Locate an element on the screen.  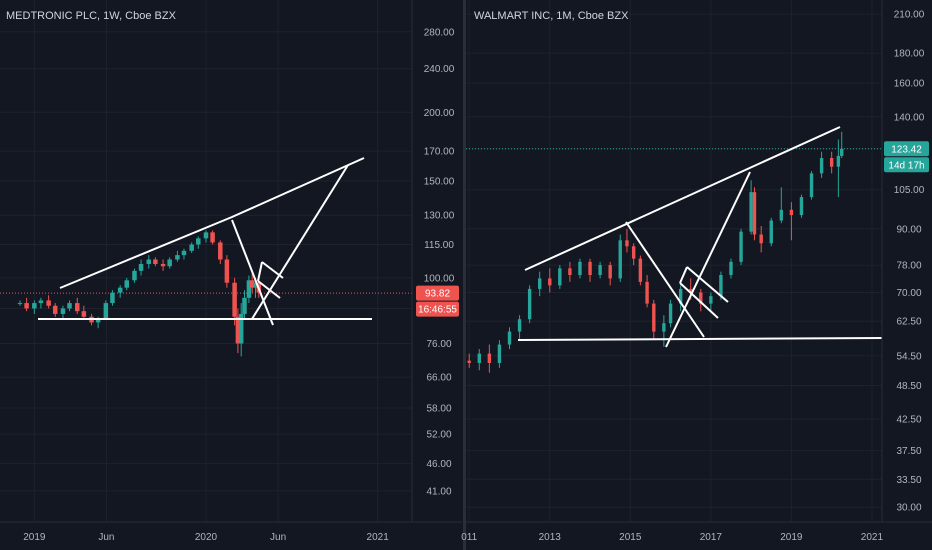
left-last-price-badge: 93.82 is located at coordinates (437, 293).